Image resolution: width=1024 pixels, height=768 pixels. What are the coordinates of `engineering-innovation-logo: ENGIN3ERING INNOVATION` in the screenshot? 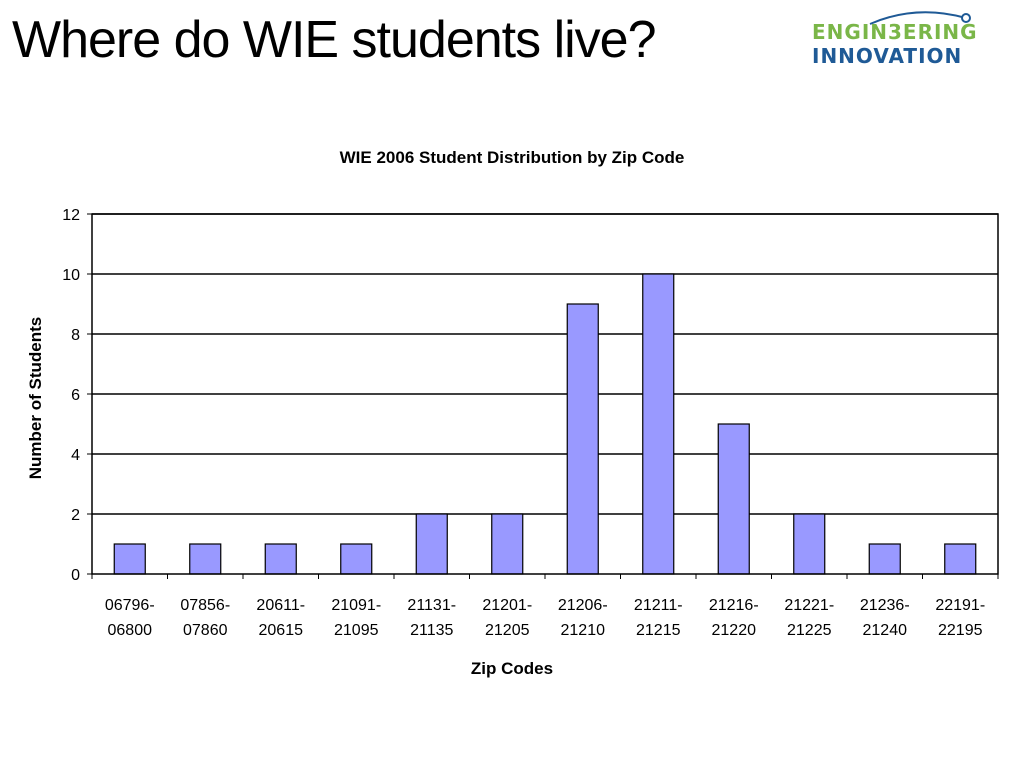 It's located at (911, 36).